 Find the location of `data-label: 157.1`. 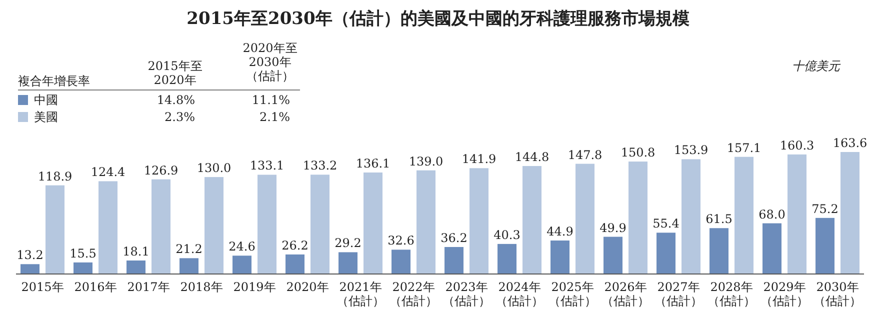

data-label: 157.1 is located at coordinates (744, 147).